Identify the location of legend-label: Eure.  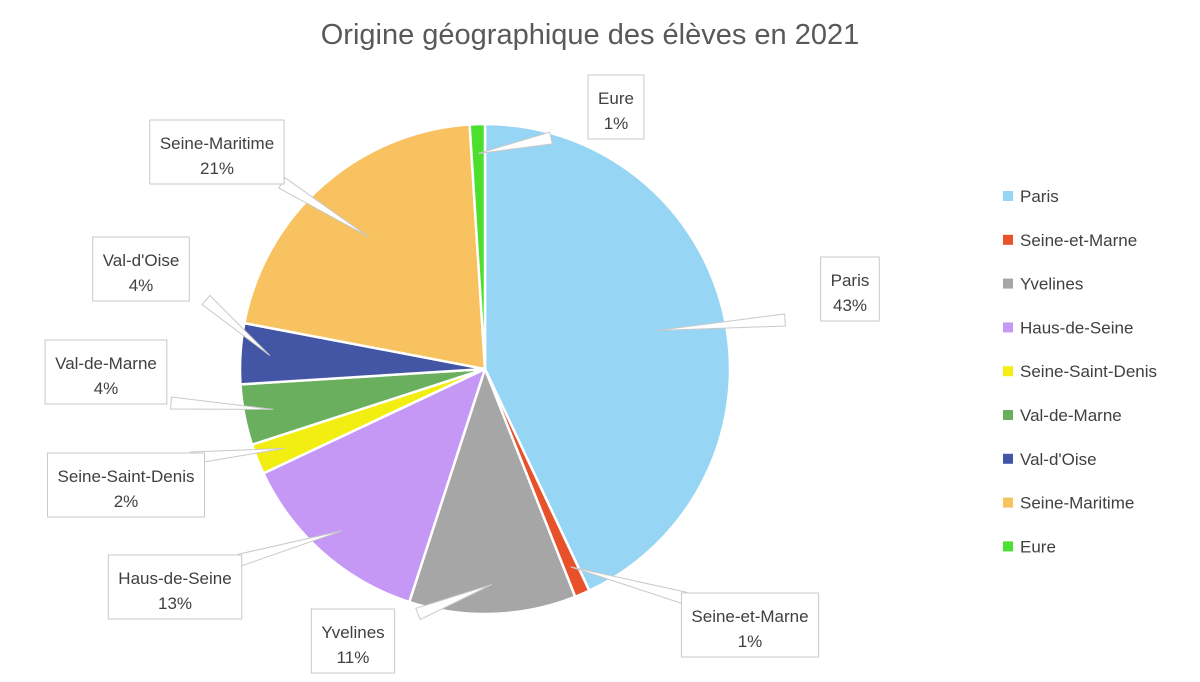
(1038, 546).